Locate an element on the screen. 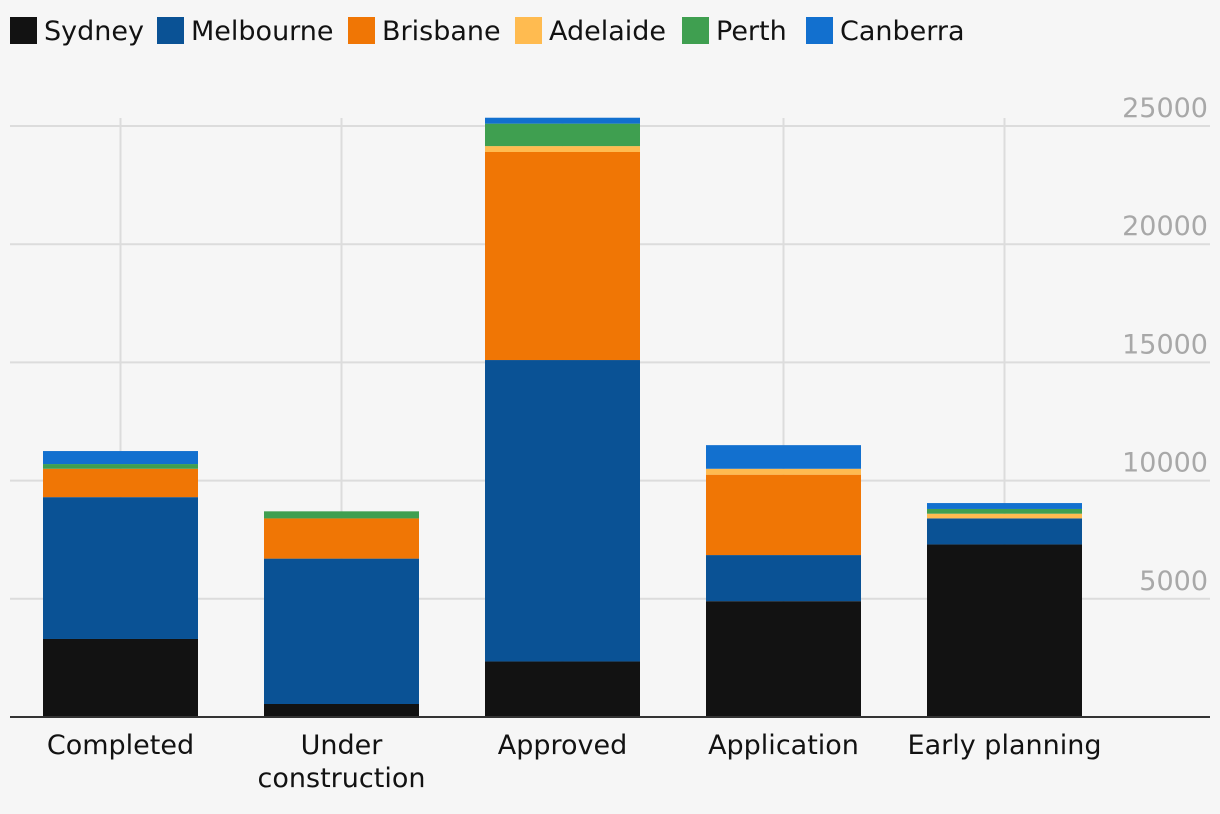 The image size is (1220, 814). legend-label: Brisbane is located at coordinates (441, 31).